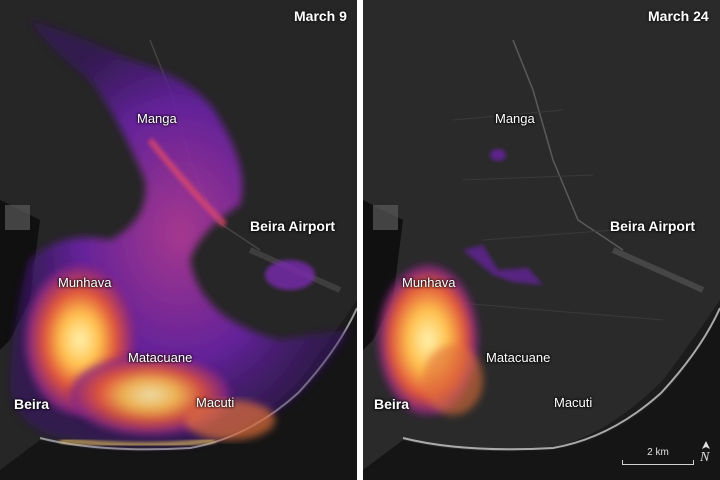  I want to click on scale-bar-line, so click(658, 464).